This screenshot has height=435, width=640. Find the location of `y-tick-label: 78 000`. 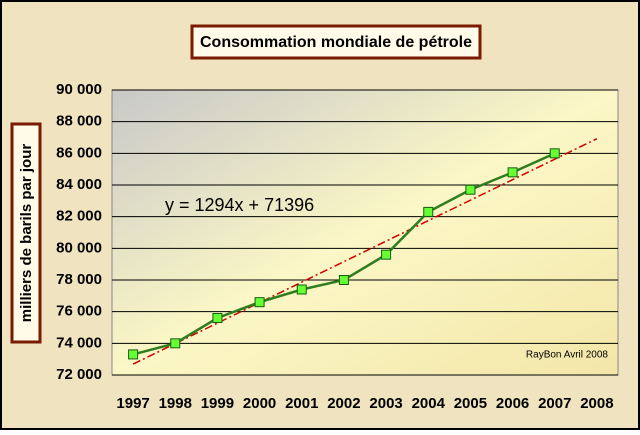

y-tick-label: 78 000 is located at coordinates (79, 279).